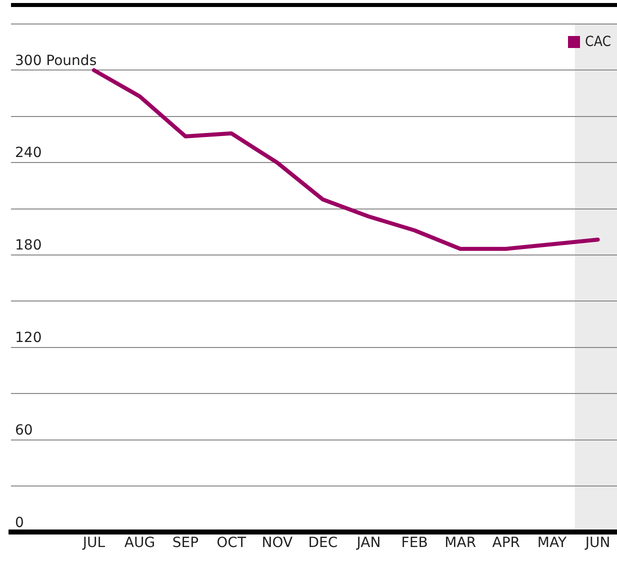  I want to click on y-tick-label: 60, so click(24, 430).